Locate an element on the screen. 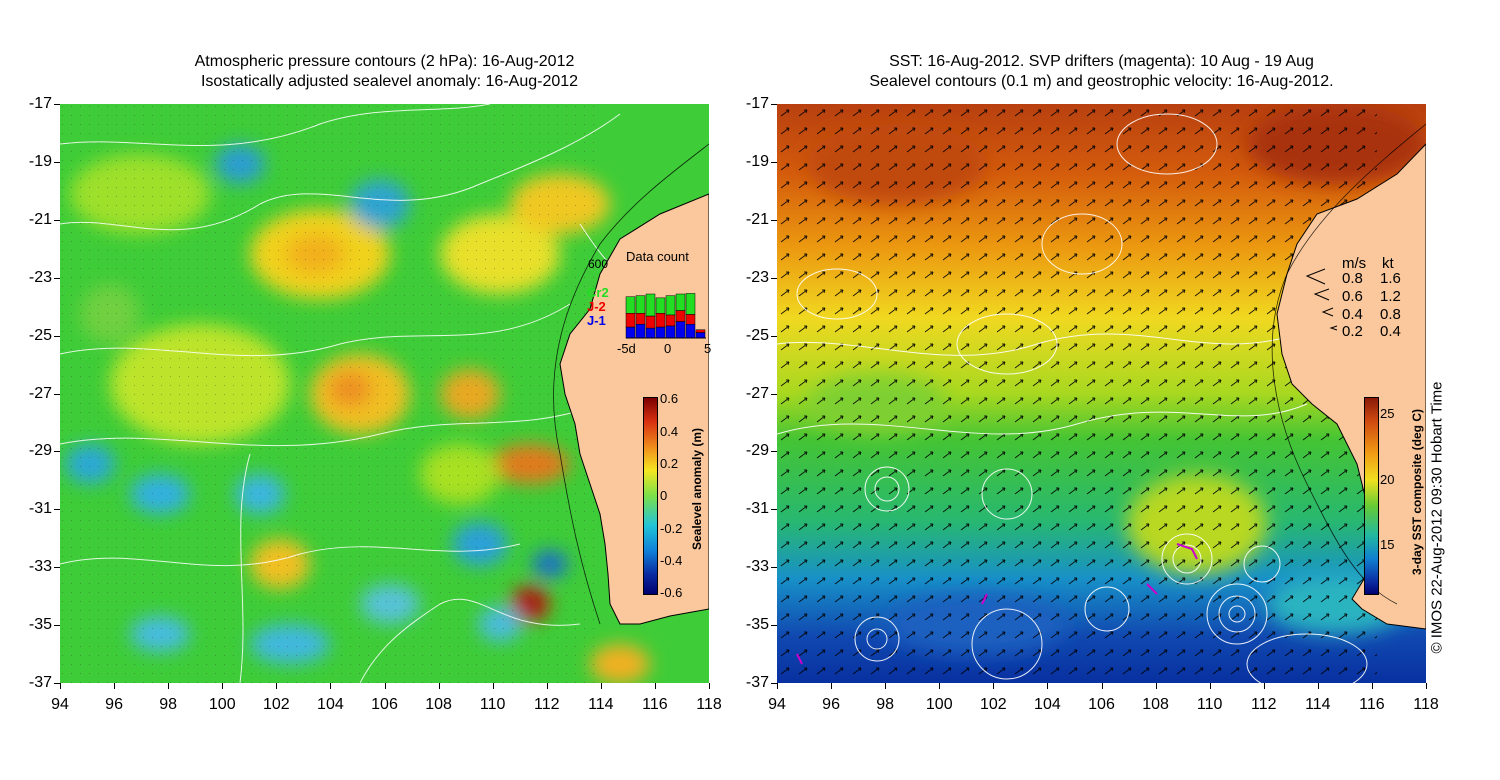  right-lon-tick-label: 116 is located at coordinates (1372, 704).